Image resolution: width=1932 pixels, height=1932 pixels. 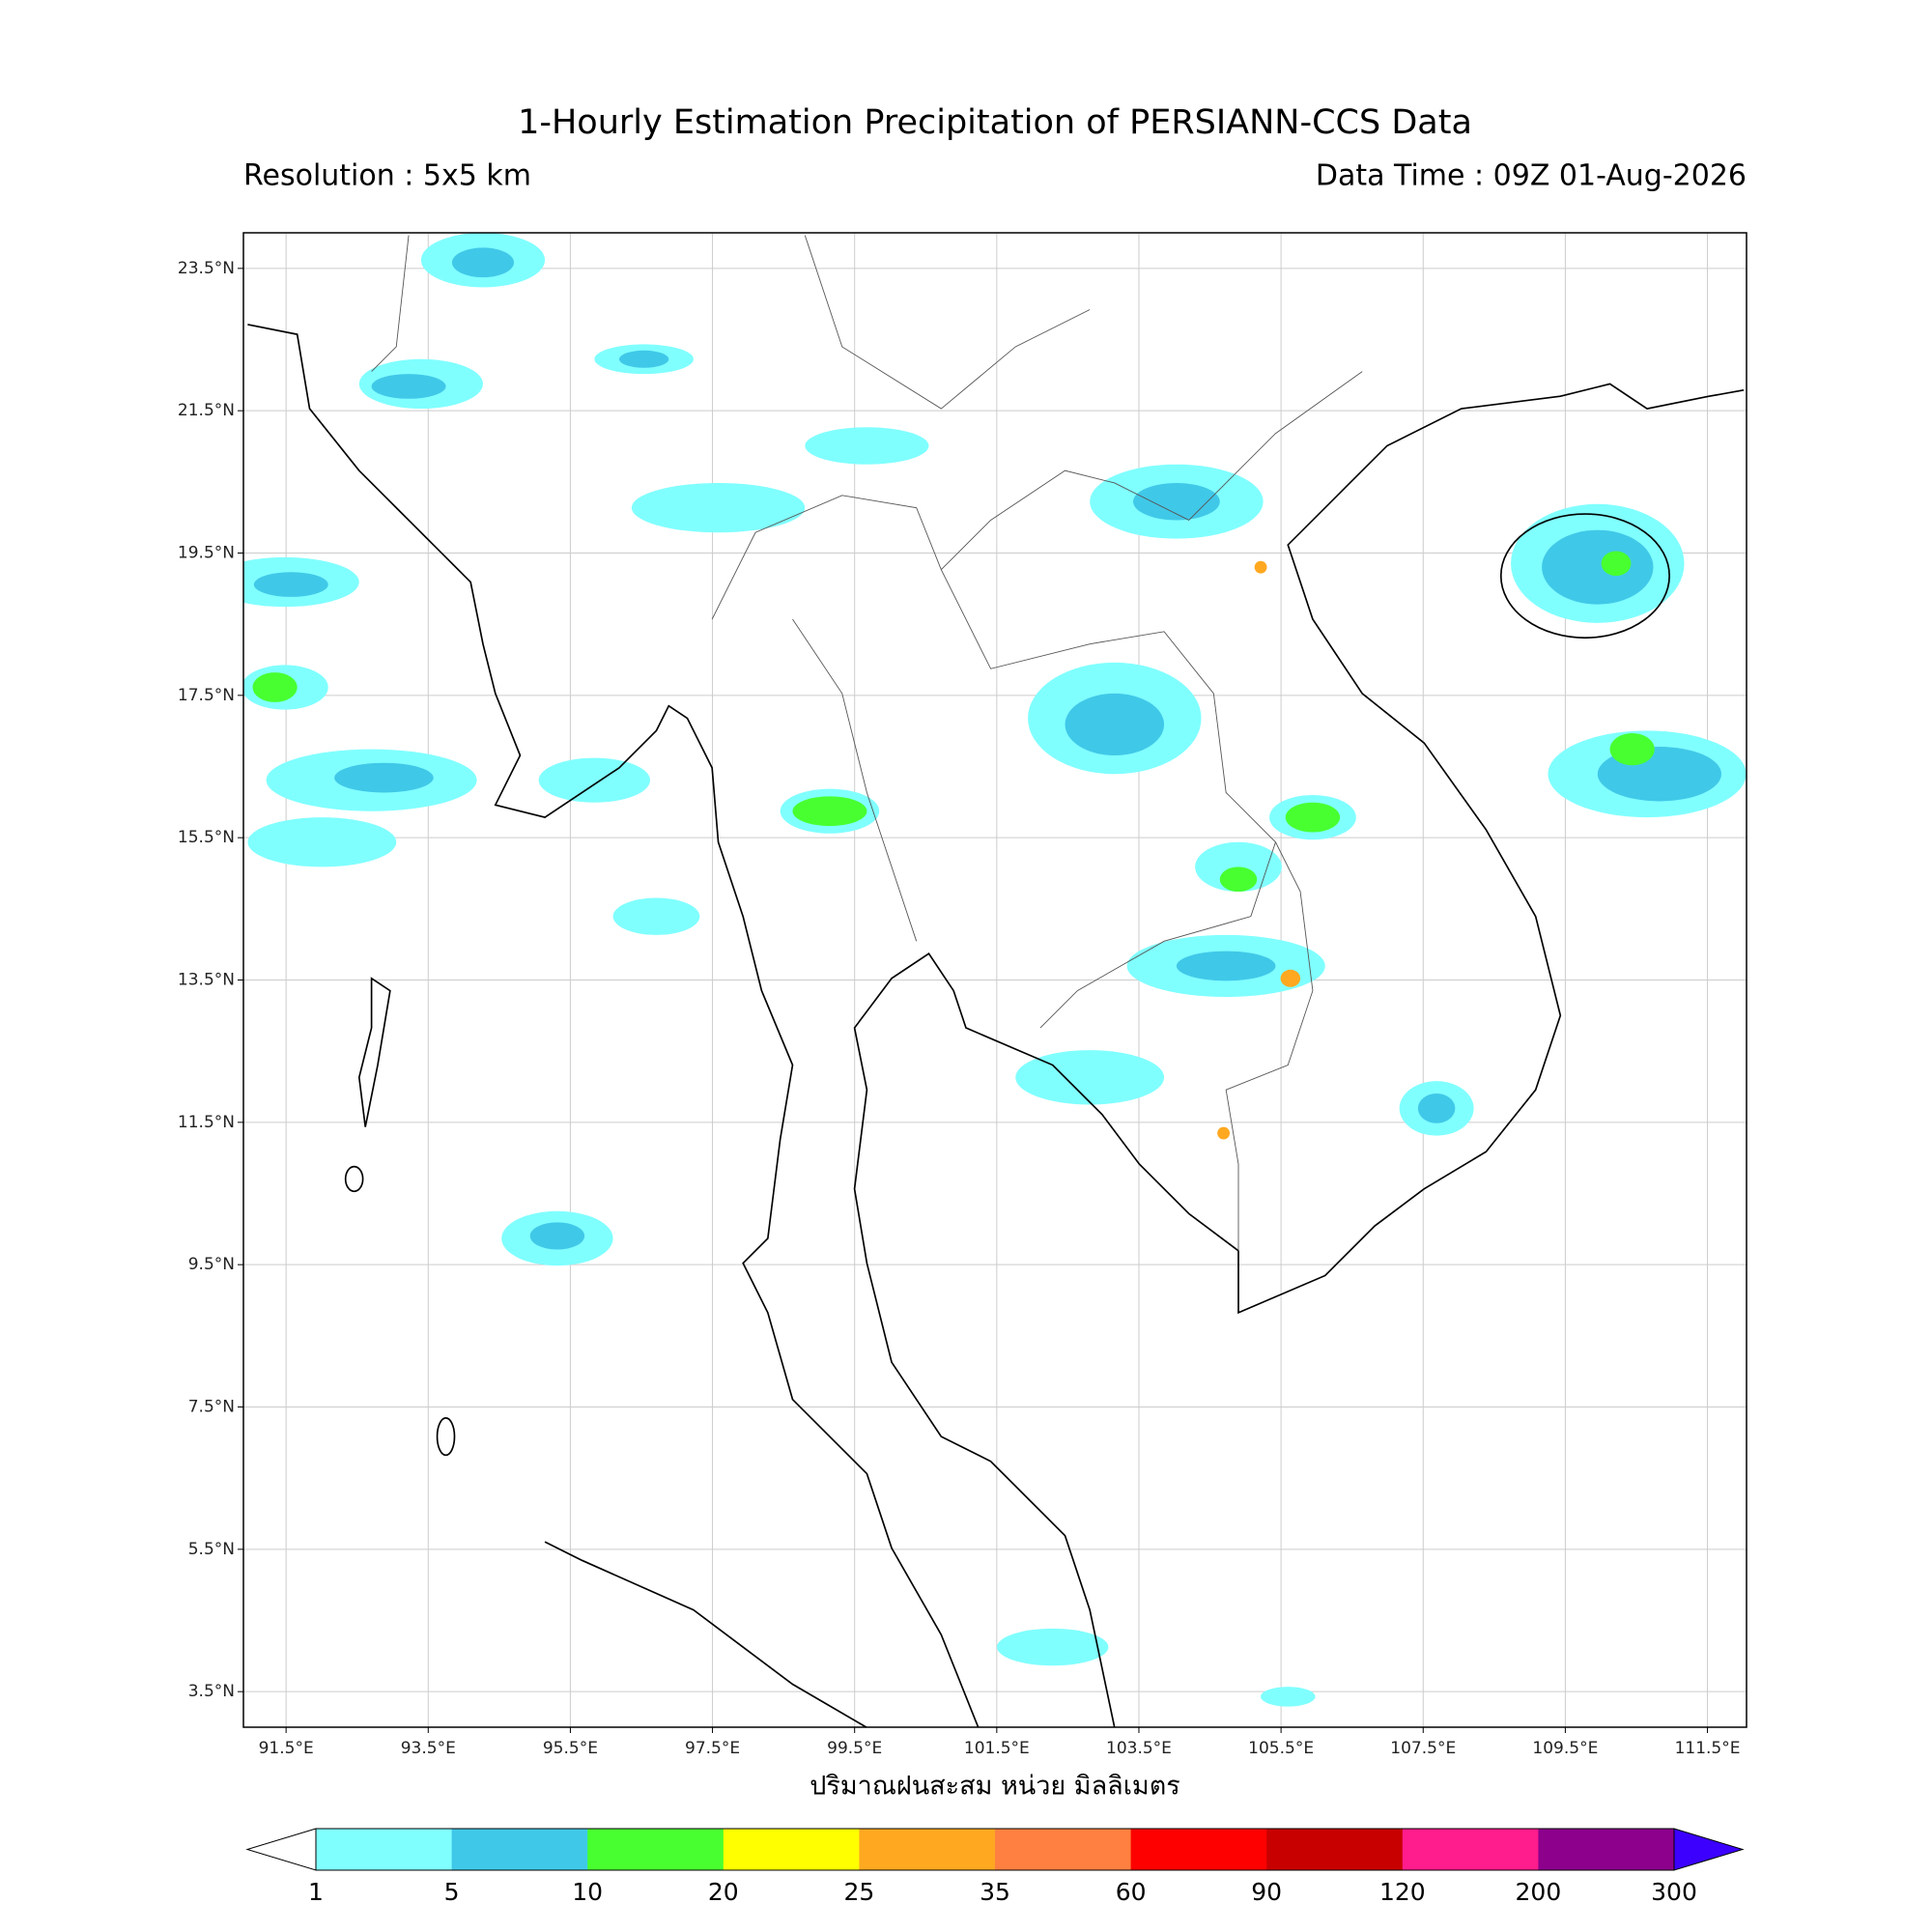 What do you see at coordinates (316, 1892) in the screenshot?
I see `colorbar-label: 1` at bounding box center [316, 1892].